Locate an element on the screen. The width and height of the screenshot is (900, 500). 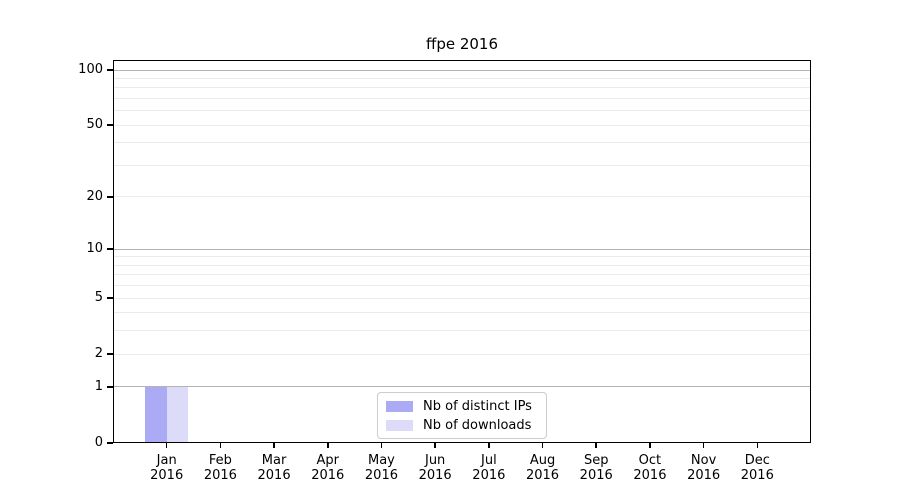
x-tick-label: Nov 2016 is located at coordinates (704, 468).